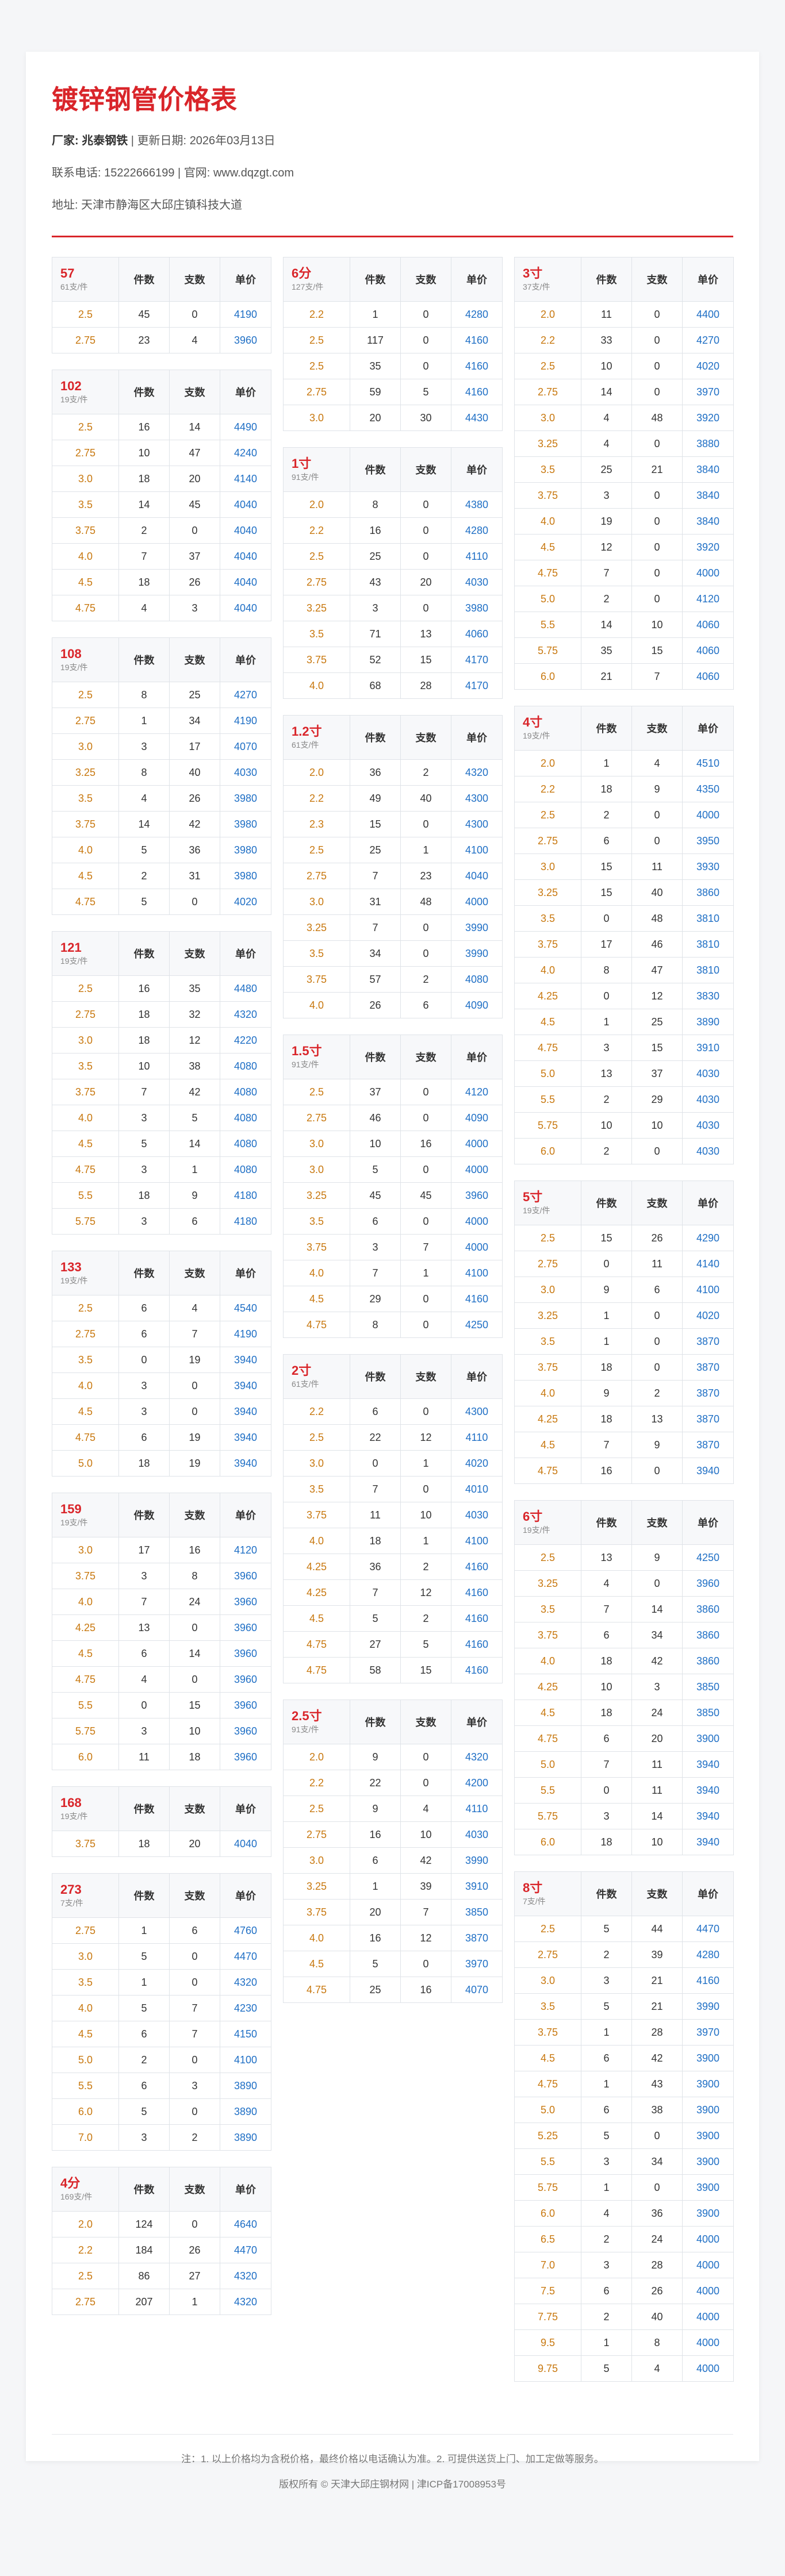 The image size is (785, 2576). What do you see at coordinates (139, 173) in the screenshot?
I see `phone-number: 15222666199` at bounding box center [139, 173].